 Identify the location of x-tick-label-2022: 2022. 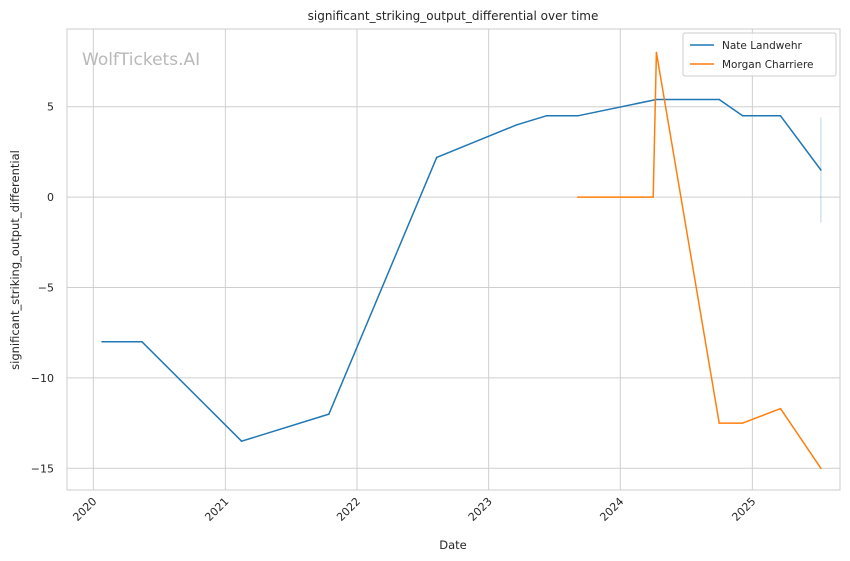
(348, 509).